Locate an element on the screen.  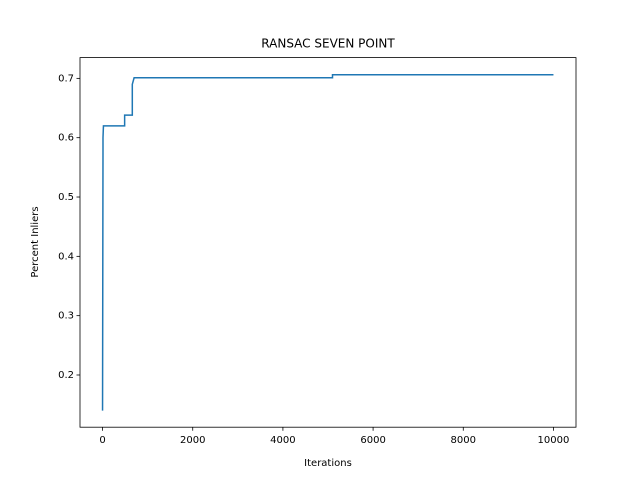
y-axis-label: Percent Inliers is located at coordinates (35, 241).